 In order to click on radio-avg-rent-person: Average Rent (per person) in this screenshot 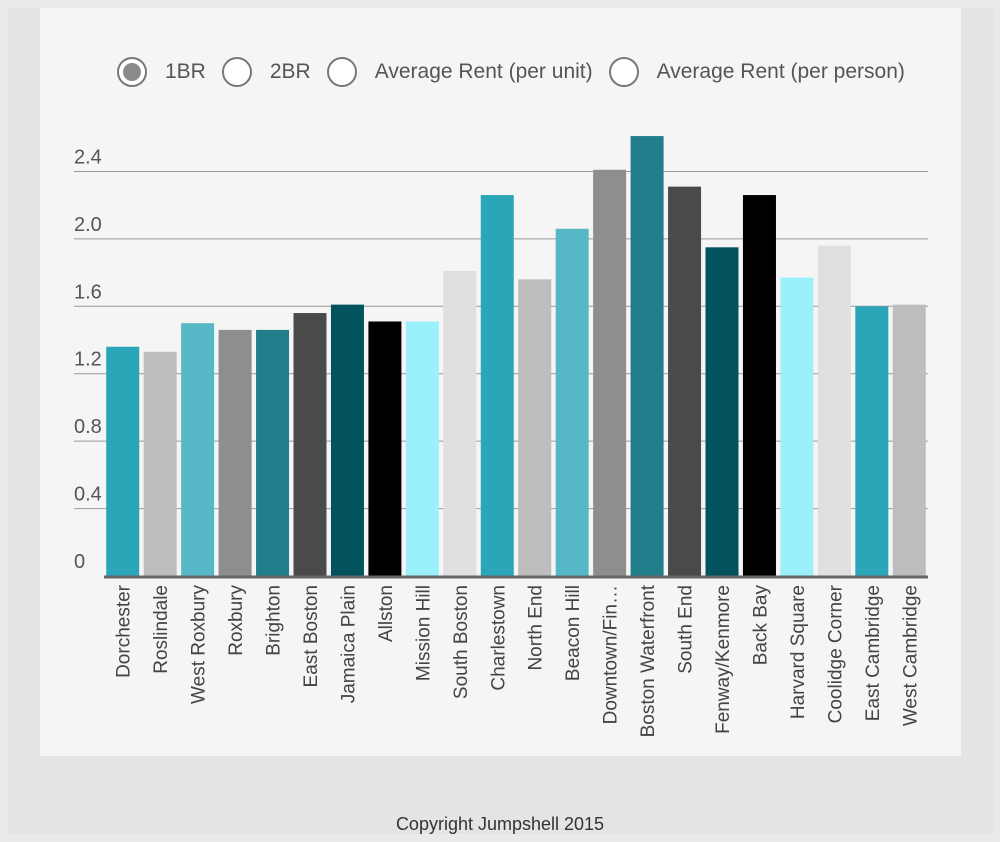, I will do `click(756, 72)`.